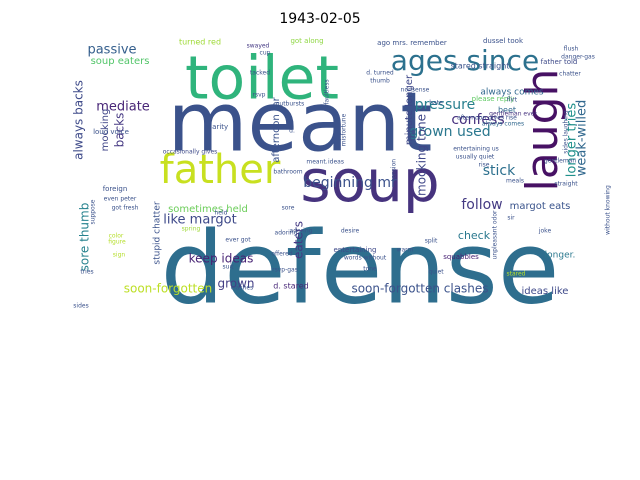 The image size is (640, 480). What do you see at coordinates (168, 289) in the screenshot?
I see `word-cloud-word: soon-forgotten` at bounding box center [168, 289].